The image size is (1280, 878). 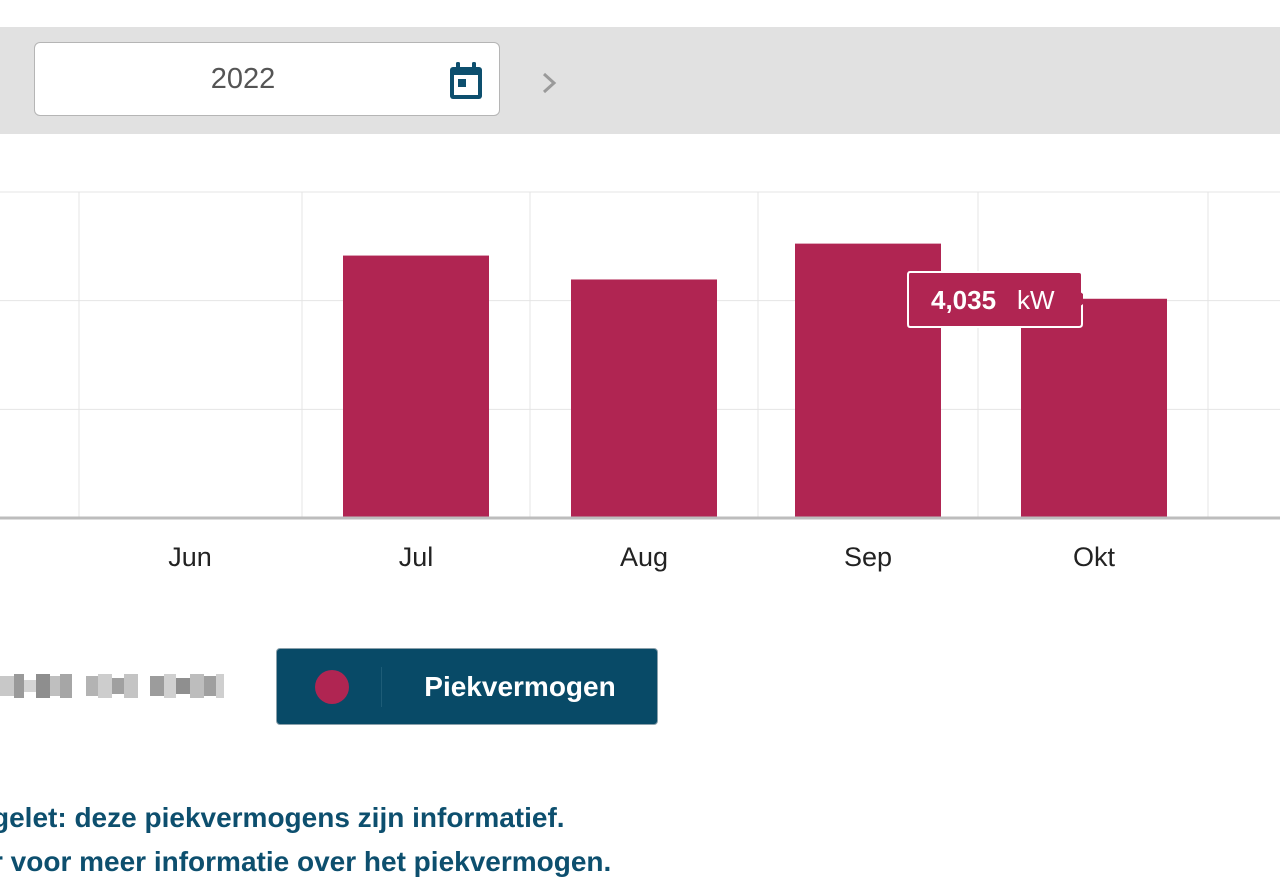 What do you see at coordinates (549, 83) in the screenshot?
I see `next-year-chevron-icon` at bounding box center [549, 83].